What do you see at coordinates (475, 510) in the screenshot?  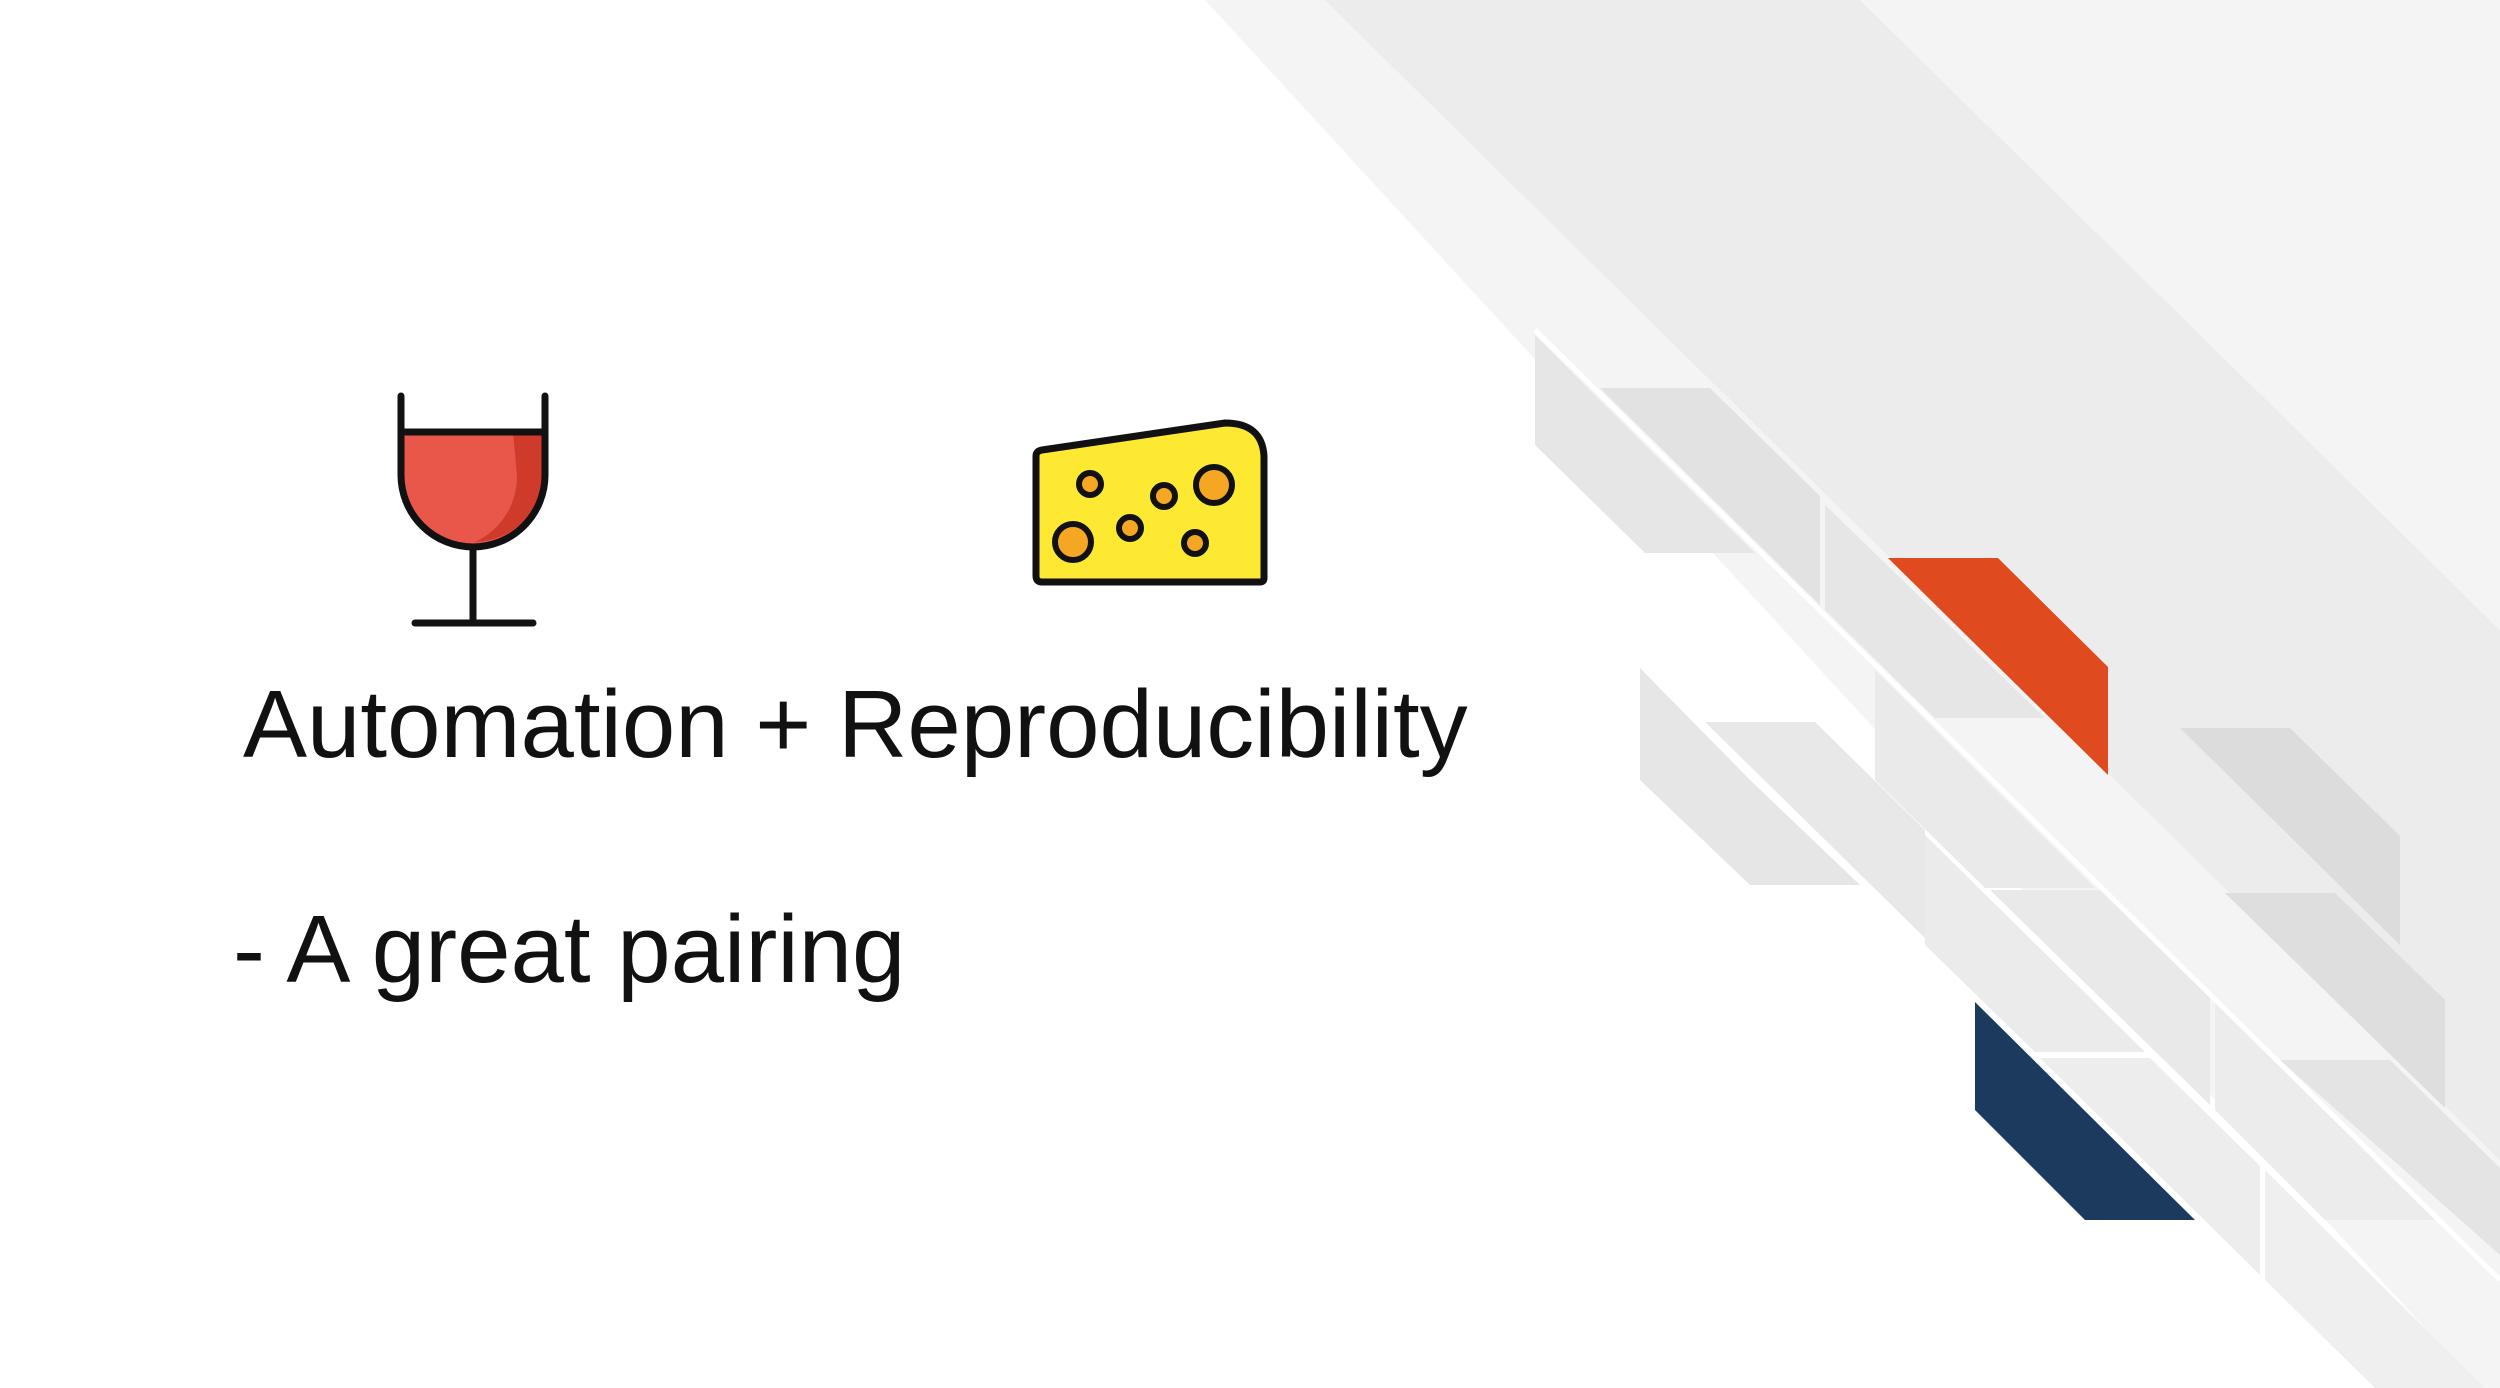 I see `wine-glass-icon` at bounding box center [475, 510].